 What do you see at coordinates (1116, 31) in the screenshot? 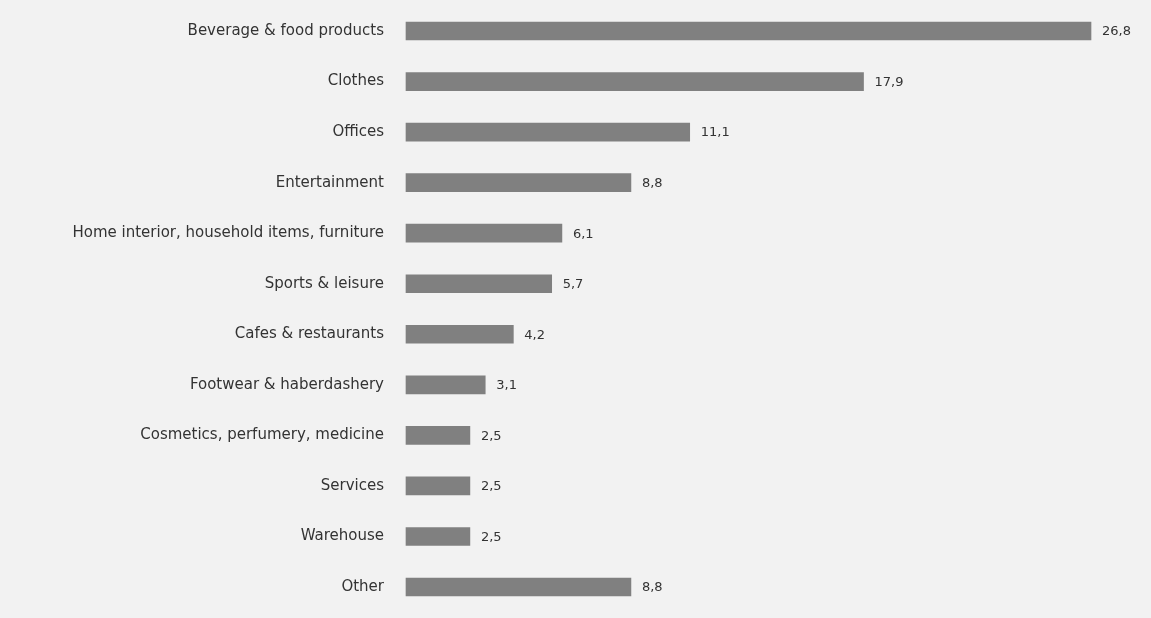
I see `data-label: 26,8` at bounding box center [1116, 31].